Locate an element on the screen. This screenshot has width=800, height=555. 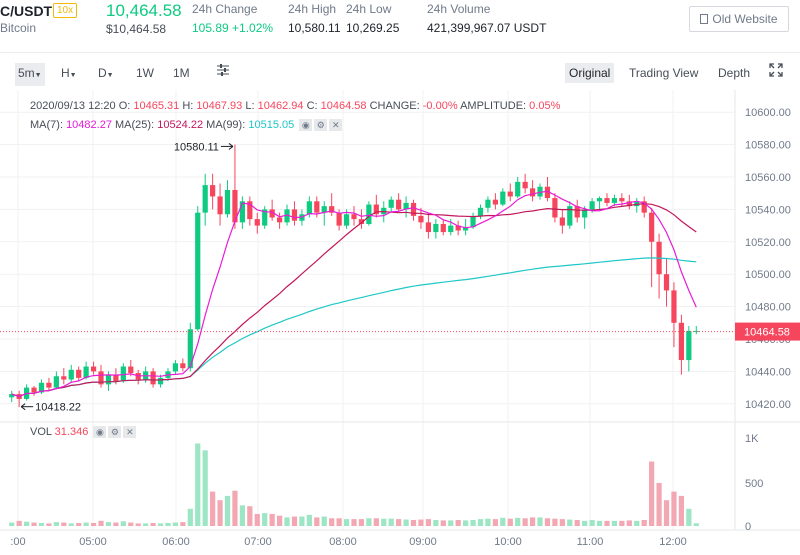
interval-hour: H▼ is located at coordinates (69, 74).